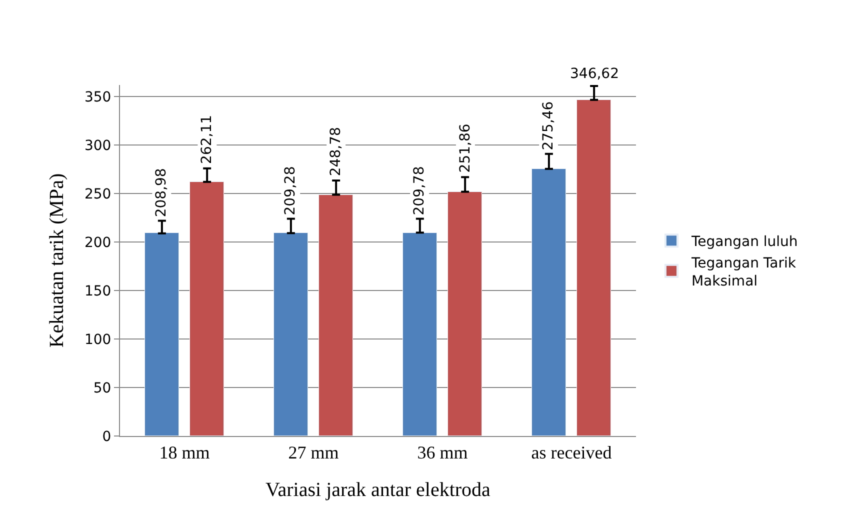 Image resolution: width=867 pixels, height=530 pixels. I want to click on data-label: 346,62, so click(594, 74).